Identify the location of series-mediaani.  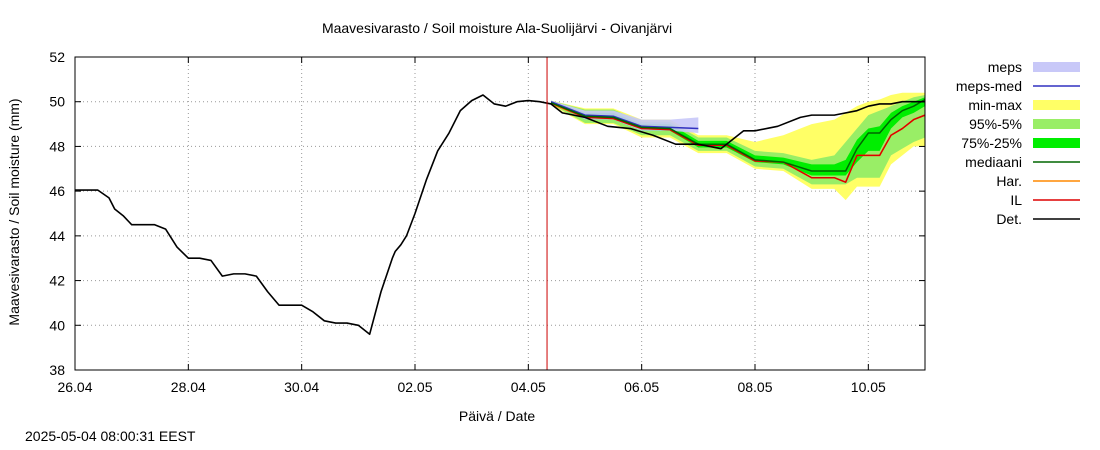
(738, 135).